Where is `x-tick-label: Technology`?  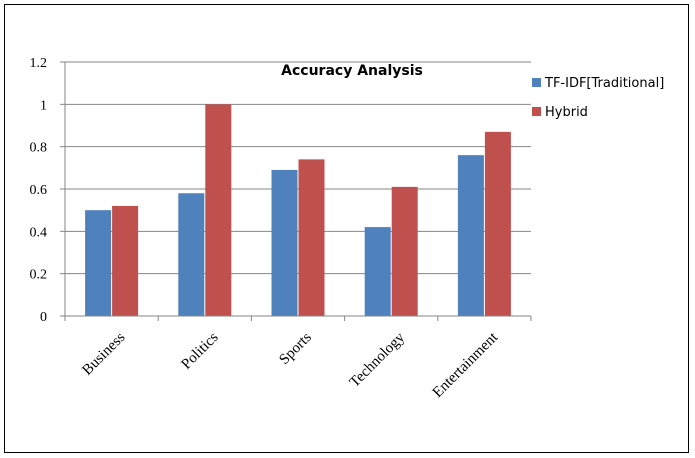 x-tick-label: Technology is located at coordinates (378, 360).